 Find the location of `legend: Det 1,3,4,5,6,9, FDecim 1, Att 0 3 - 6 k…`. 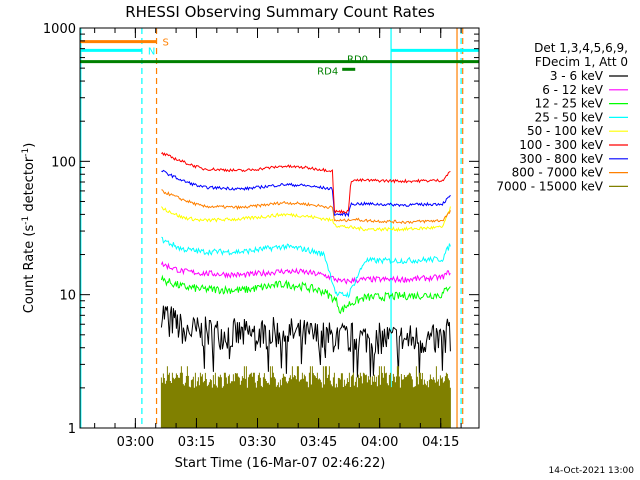

legend: Det 1,3,4,5,6,9, FDecim 1, Att 0 3 - 6 k… is located at coordinates (562, 117).